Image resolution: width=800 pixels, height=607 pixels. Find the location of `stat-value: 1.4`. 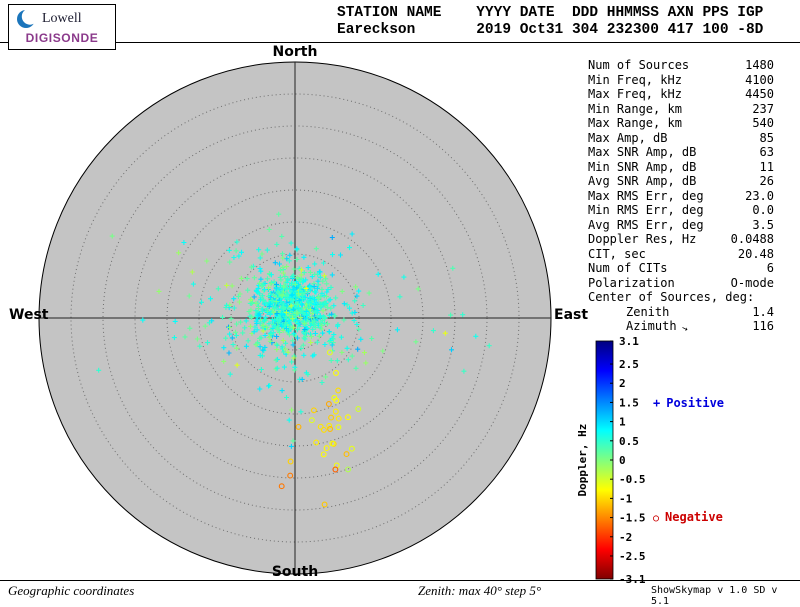

stat-value: 1.4 is located at coordinates (763, 311).